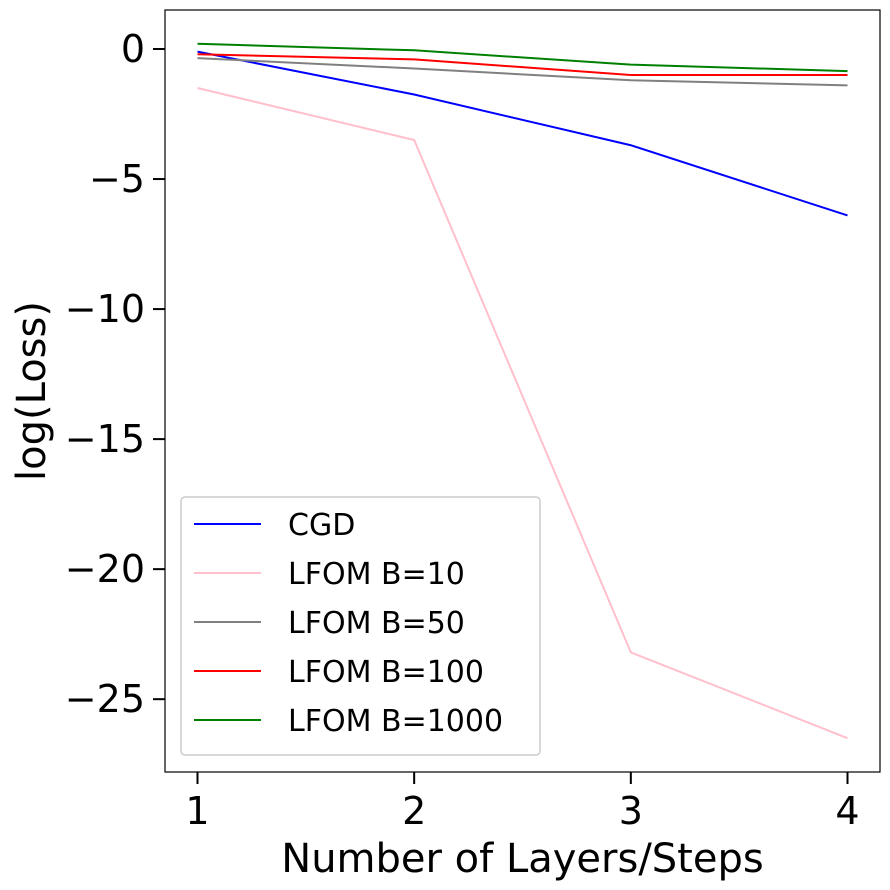 The image size is (890, 890). I want to click on legend-label: CGD, so click(321, 525).